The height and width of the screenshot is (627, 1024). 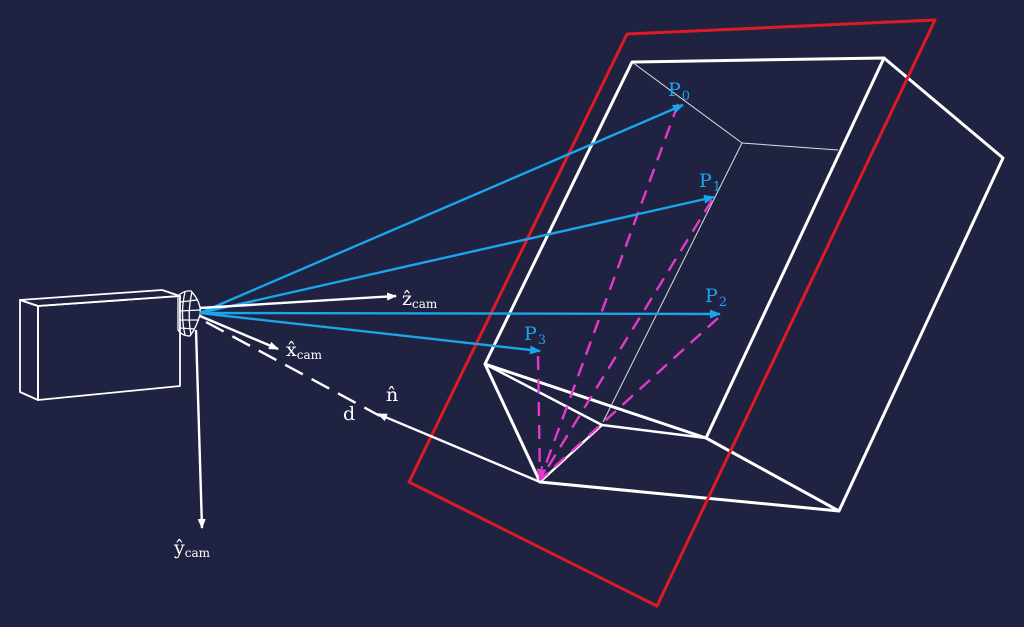 I want to click on label-d: d, so click(x=349, y=414).